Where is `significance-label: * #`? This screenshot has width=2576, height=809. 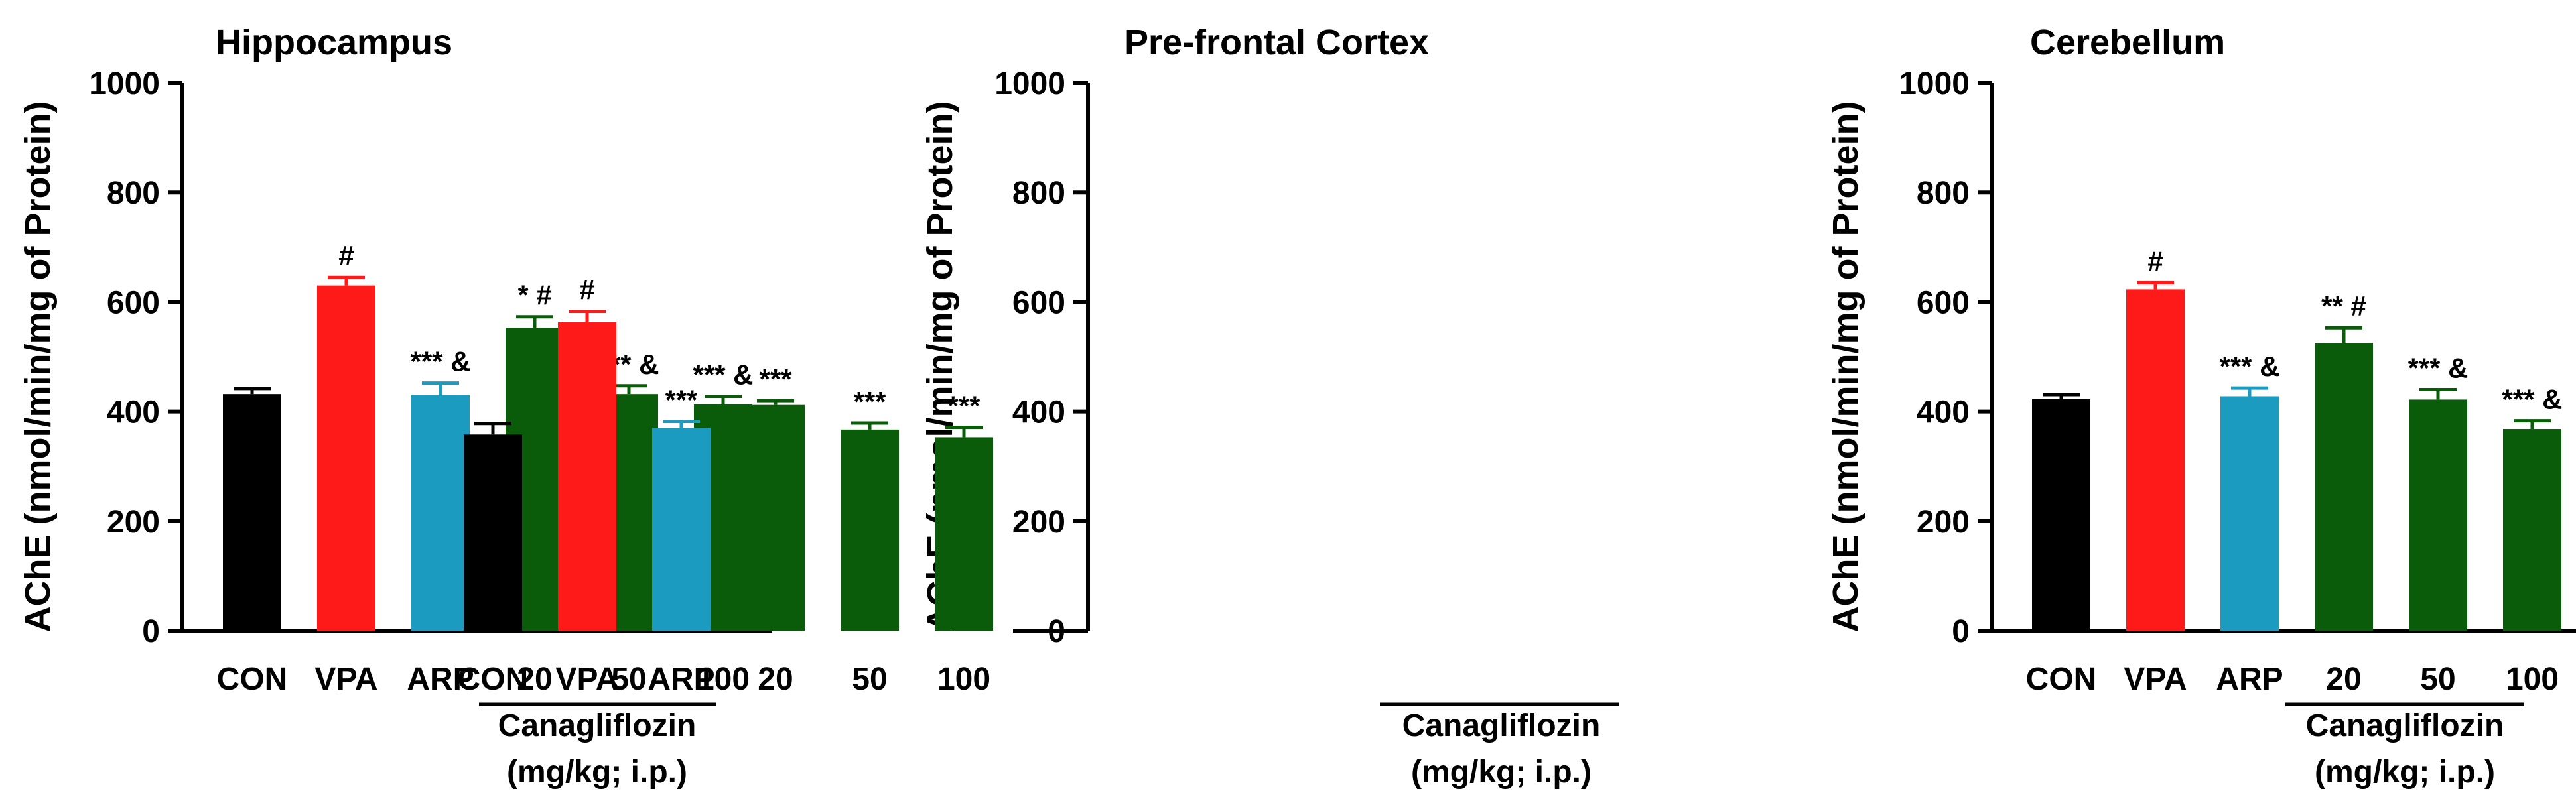 significance-label: * # is located at coordinates (534, 295).